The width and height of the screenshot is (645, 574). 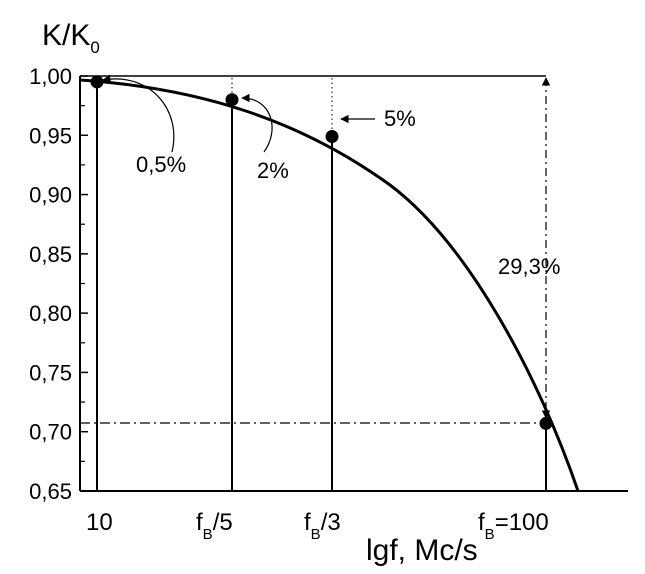 What do you see at coordinates (50, 135) in the screenshot?
I see `y-tick-label: 0,95` at bounding box center [50, 135].